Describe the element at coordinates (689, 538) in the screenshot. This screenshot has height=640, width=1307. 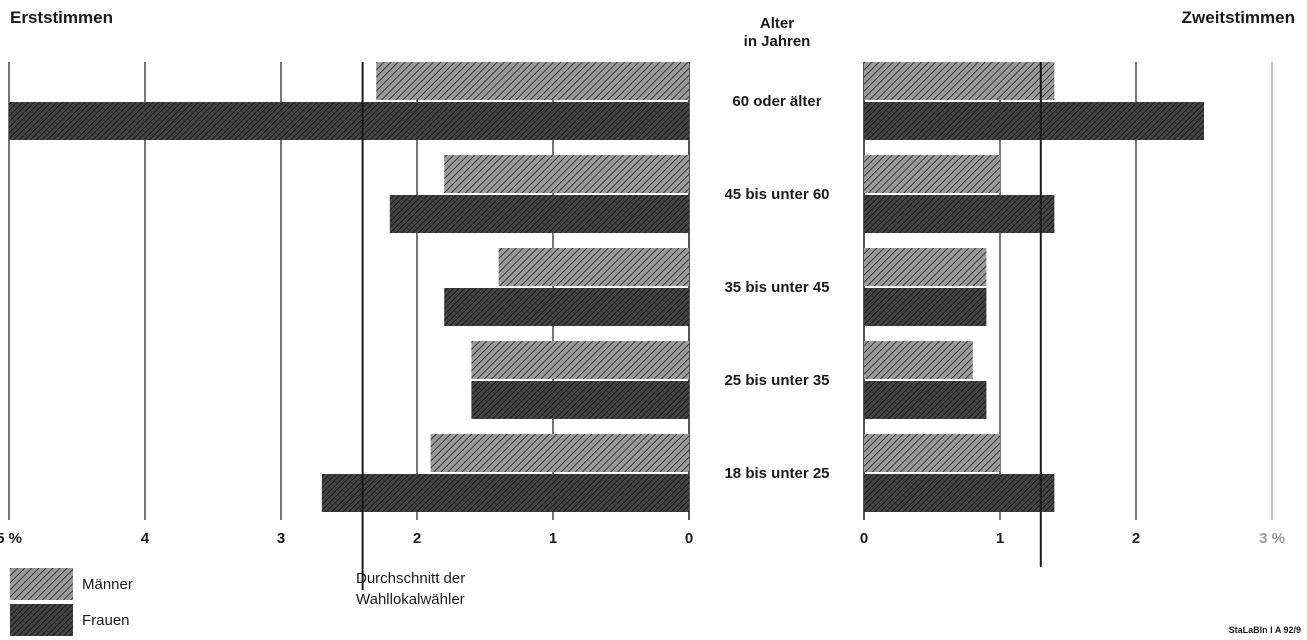
I see `left-tick-label: 0` at that location.